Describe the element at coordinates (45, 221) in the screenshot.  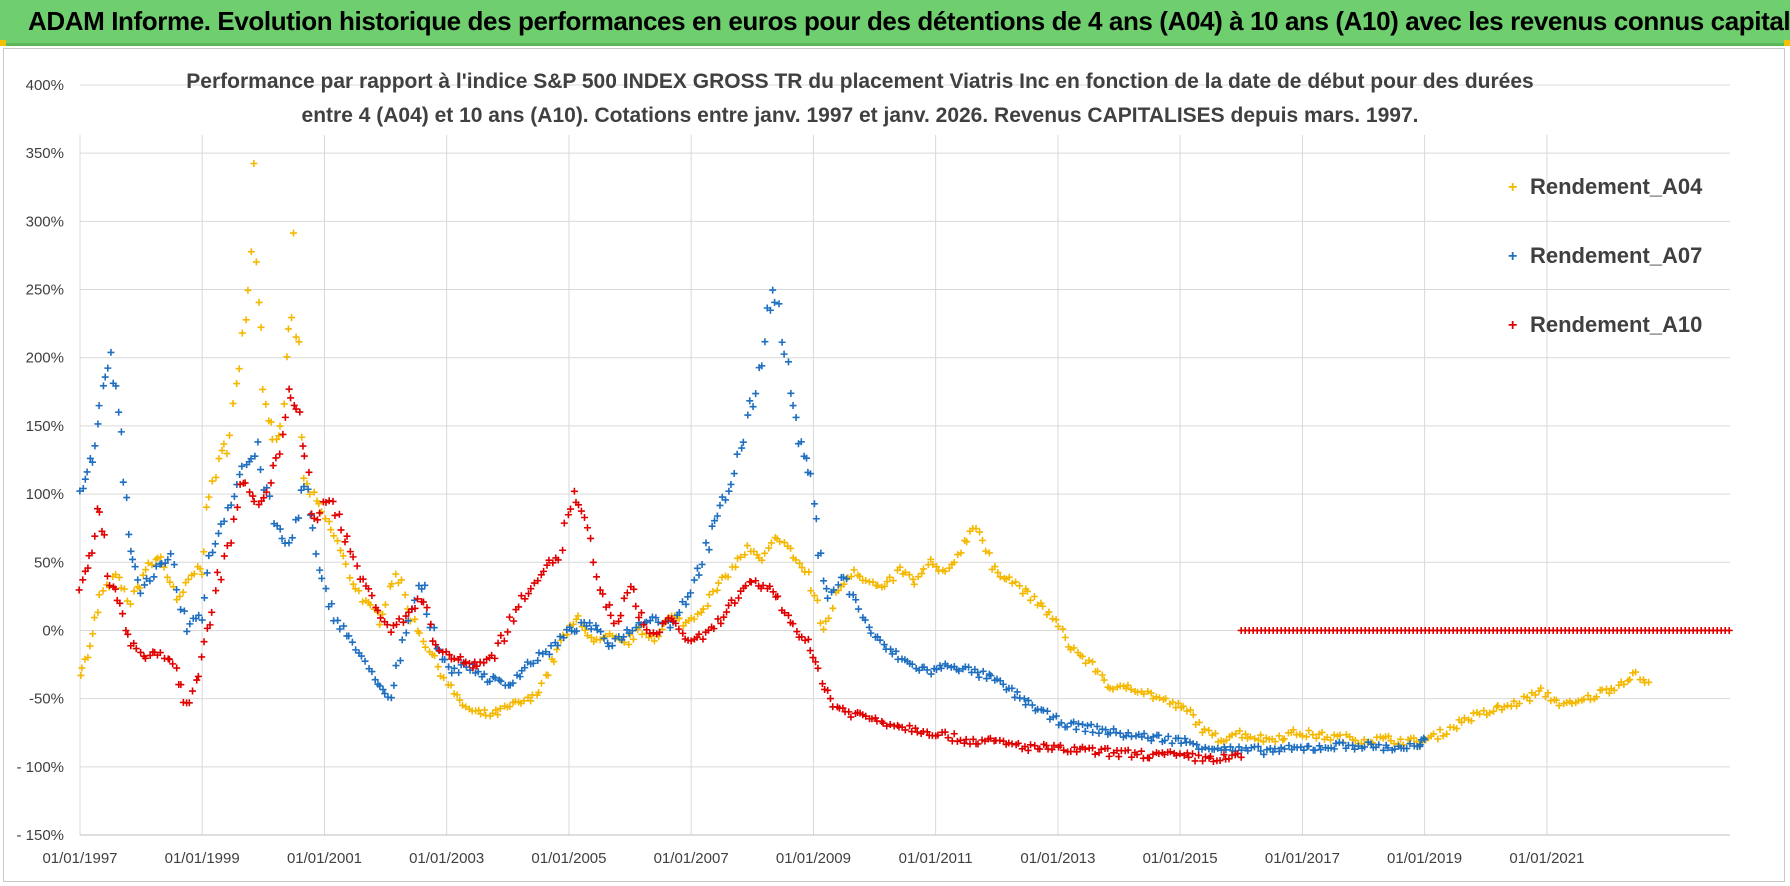
I see `y-tick-label: 300%` at that location.